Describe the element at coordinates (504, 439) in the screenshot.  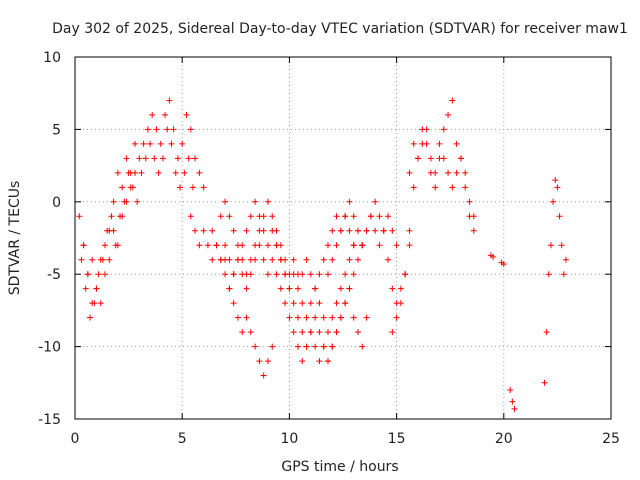
I see `x-tick-label: 20` at that location.